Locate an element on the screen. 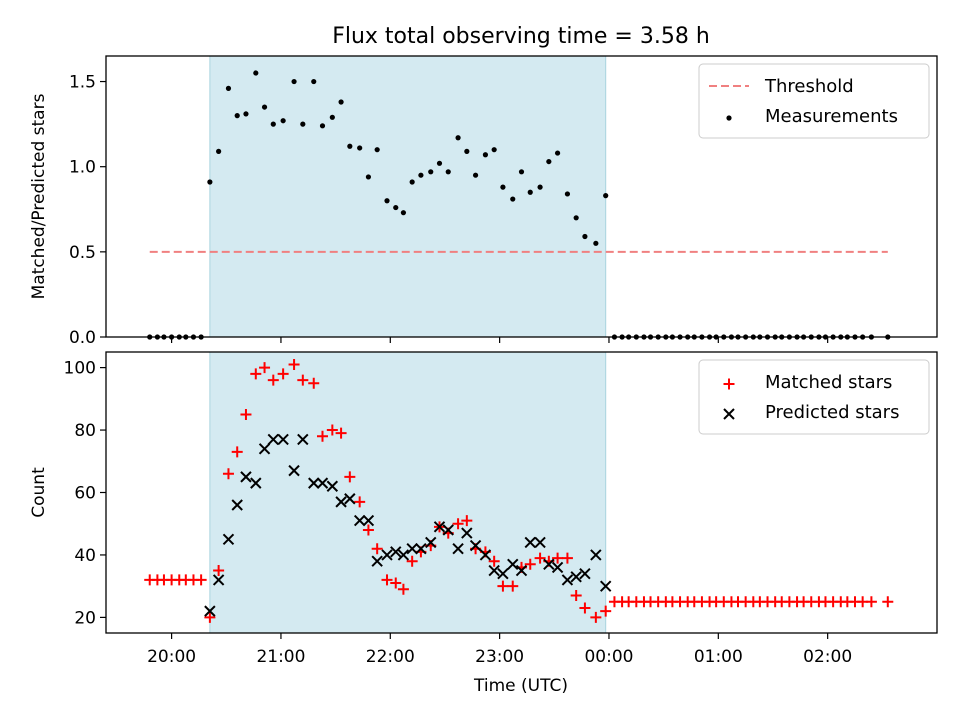  top-legend: Threshold Measurements is located at coordinates (814, 101).